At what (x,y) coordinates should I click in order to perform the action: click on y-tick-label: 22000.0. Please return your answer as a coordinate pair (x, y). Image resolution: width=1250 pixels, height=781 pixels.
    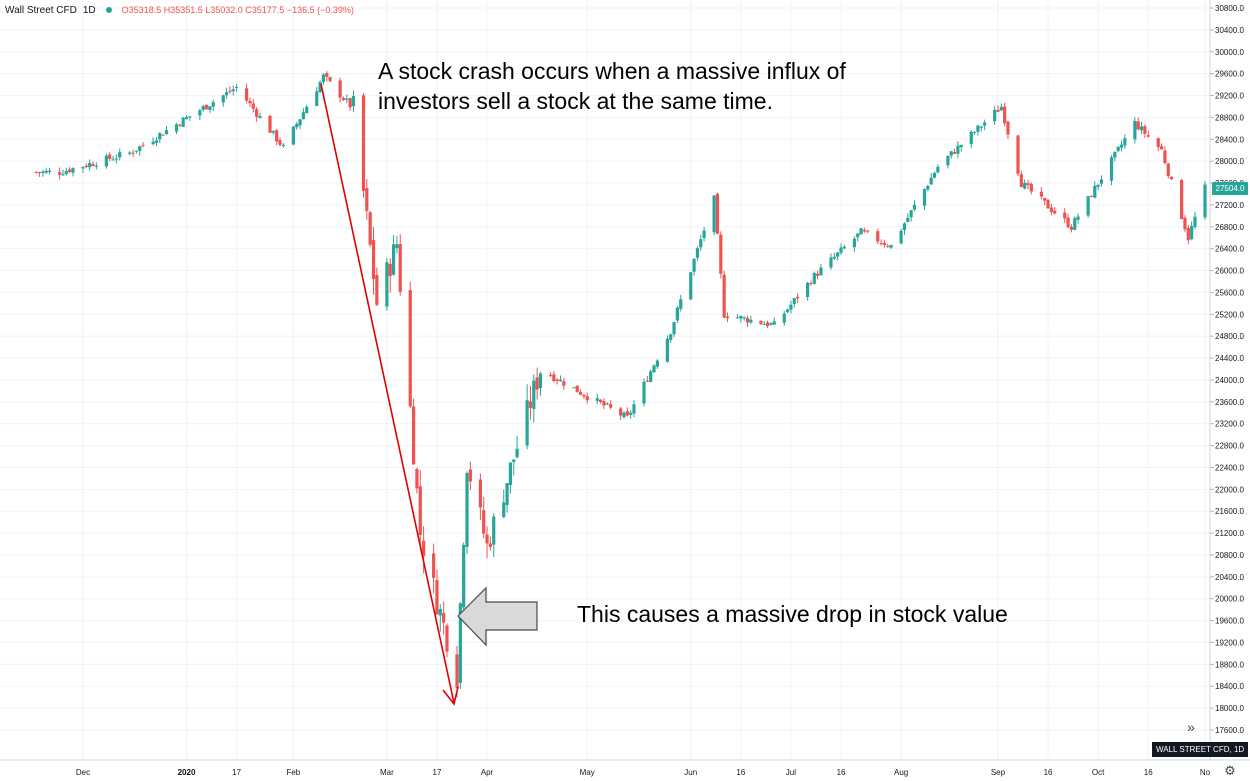
    Looking at the image, I should click on (1229, 489).